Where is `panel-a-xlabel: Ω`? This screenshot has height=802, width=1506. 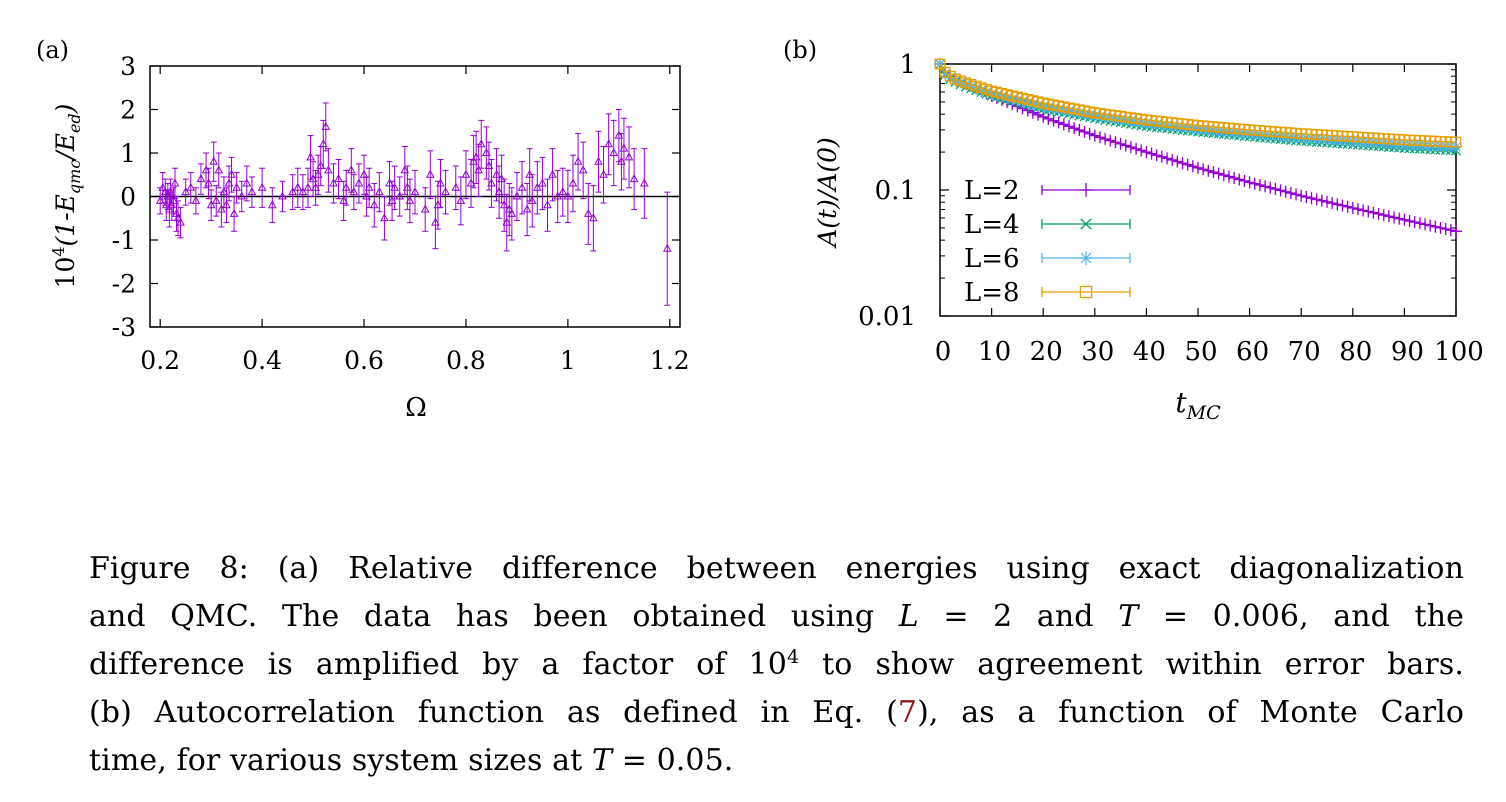 panel-a-xlabel: Ω is located at coordinates (416, 408).